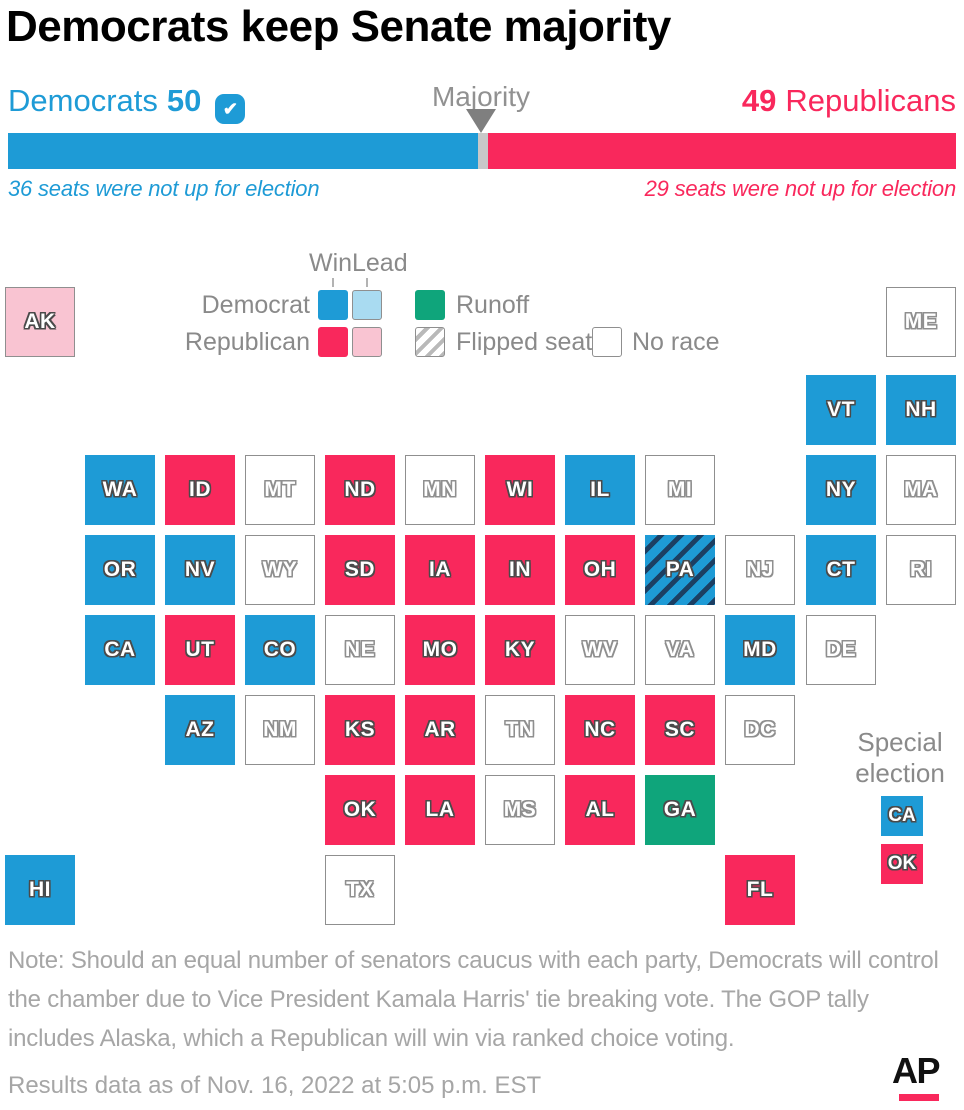  Describe the element at coordinates (333, 342) in the screenshot. I see `legend-republican-win-swatch` at that location.